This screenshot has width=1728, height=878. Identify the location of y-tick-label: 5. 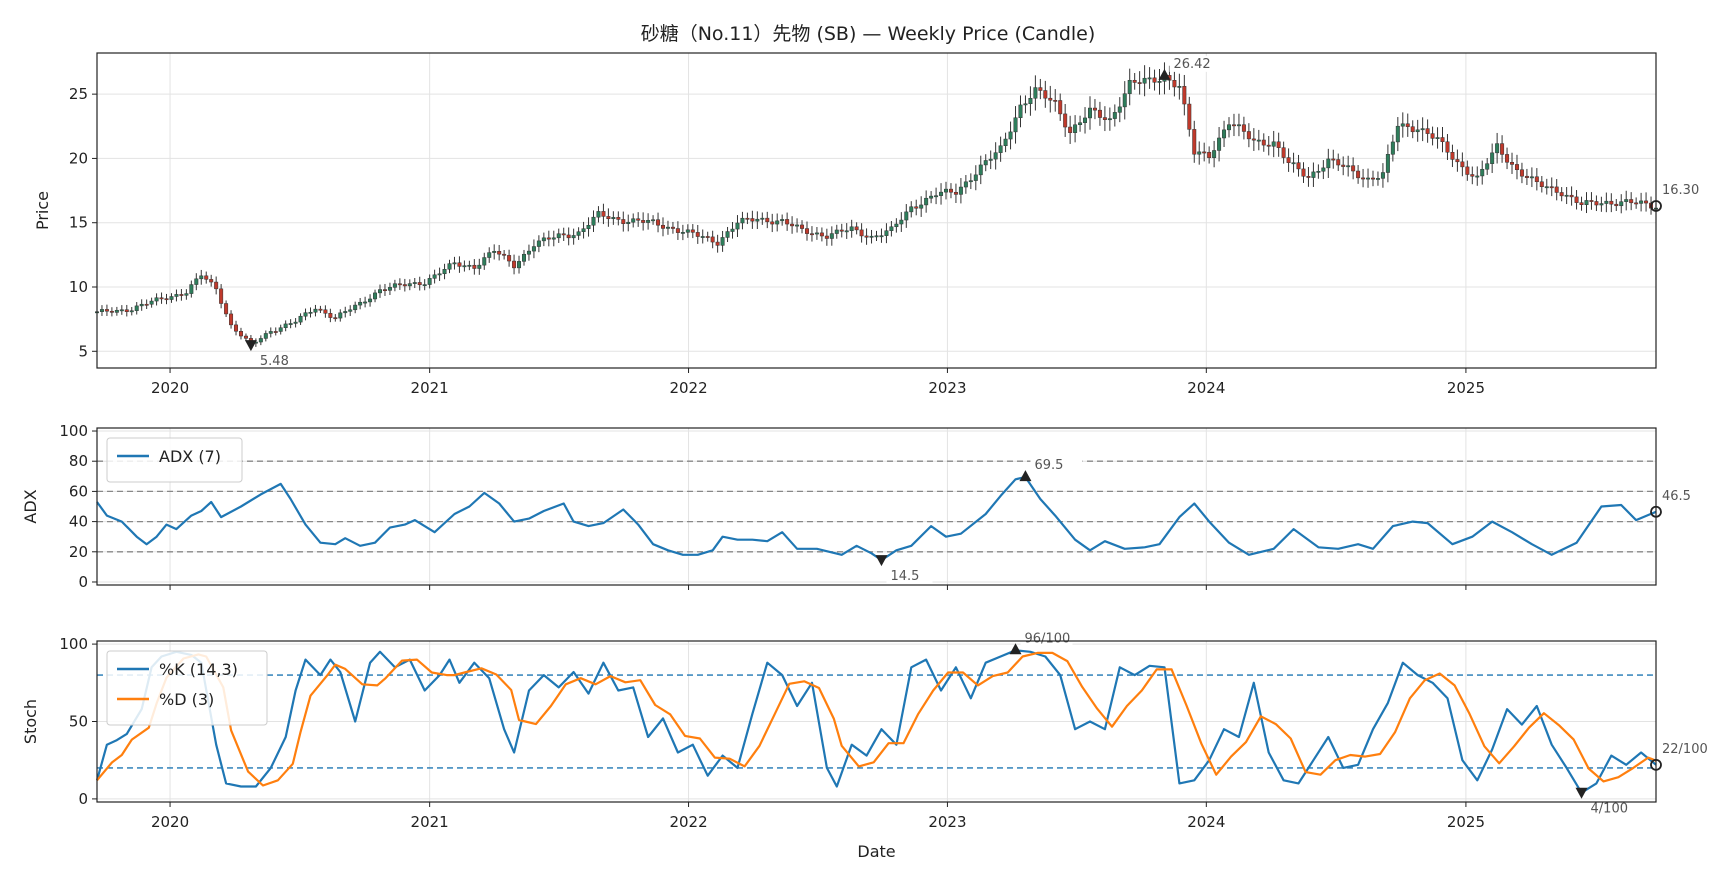
(83, 351).